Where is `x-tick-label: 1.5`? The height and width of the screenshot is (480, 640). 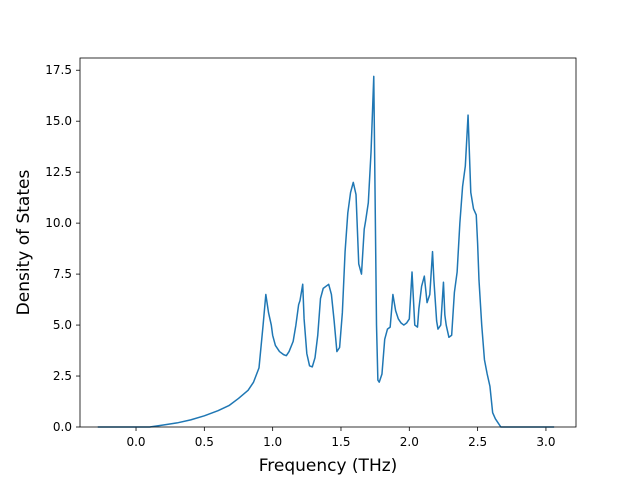 x-tick-label: 1.5 is located at coordinates (340, 442).